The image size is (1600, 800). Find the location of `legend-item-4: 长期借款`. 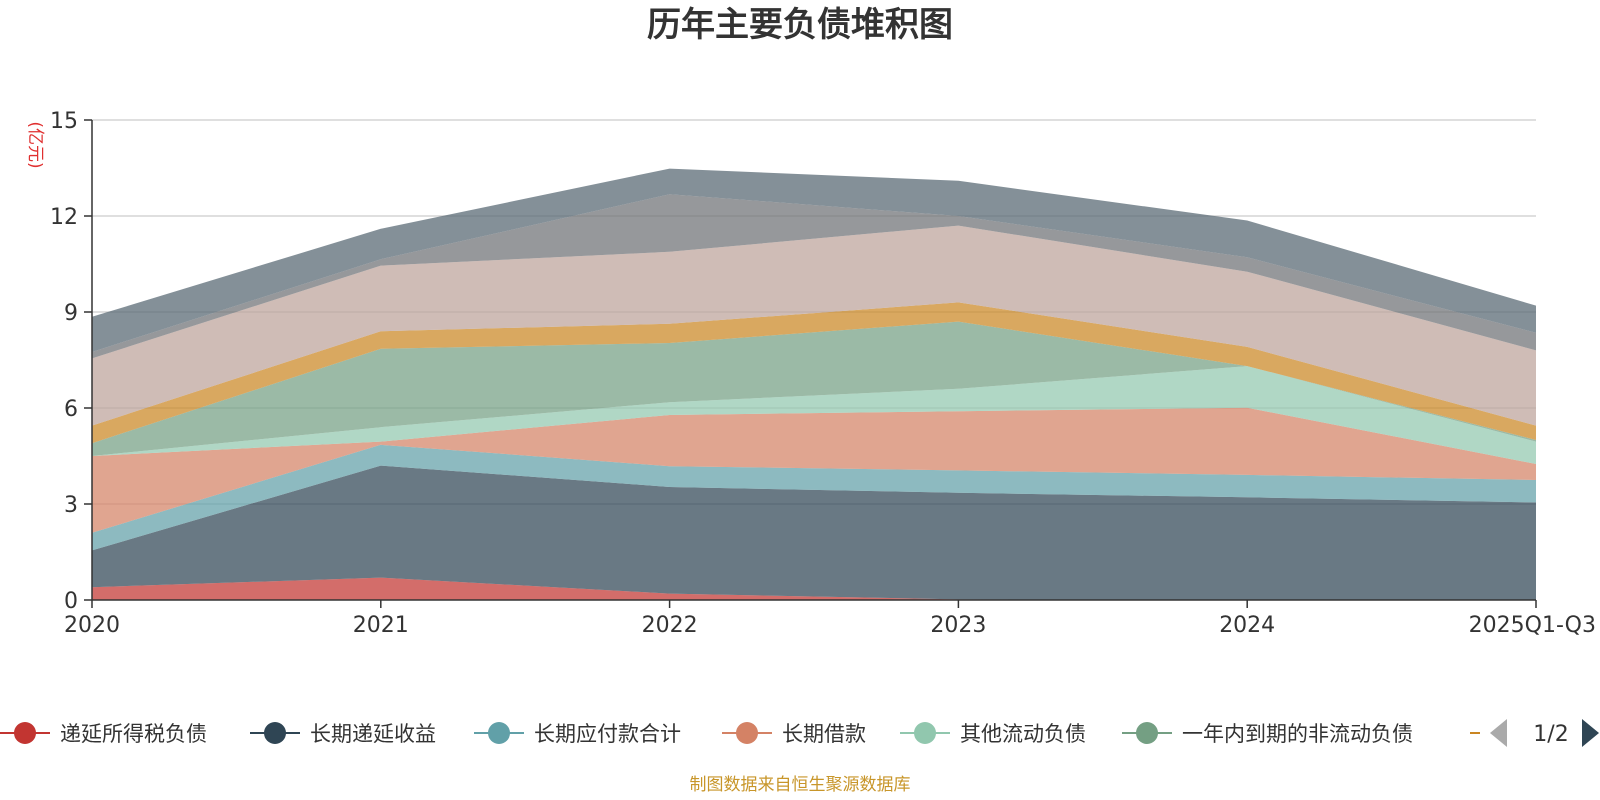

legend-item-4: 长期借款 is located at coordinates (794, 734).